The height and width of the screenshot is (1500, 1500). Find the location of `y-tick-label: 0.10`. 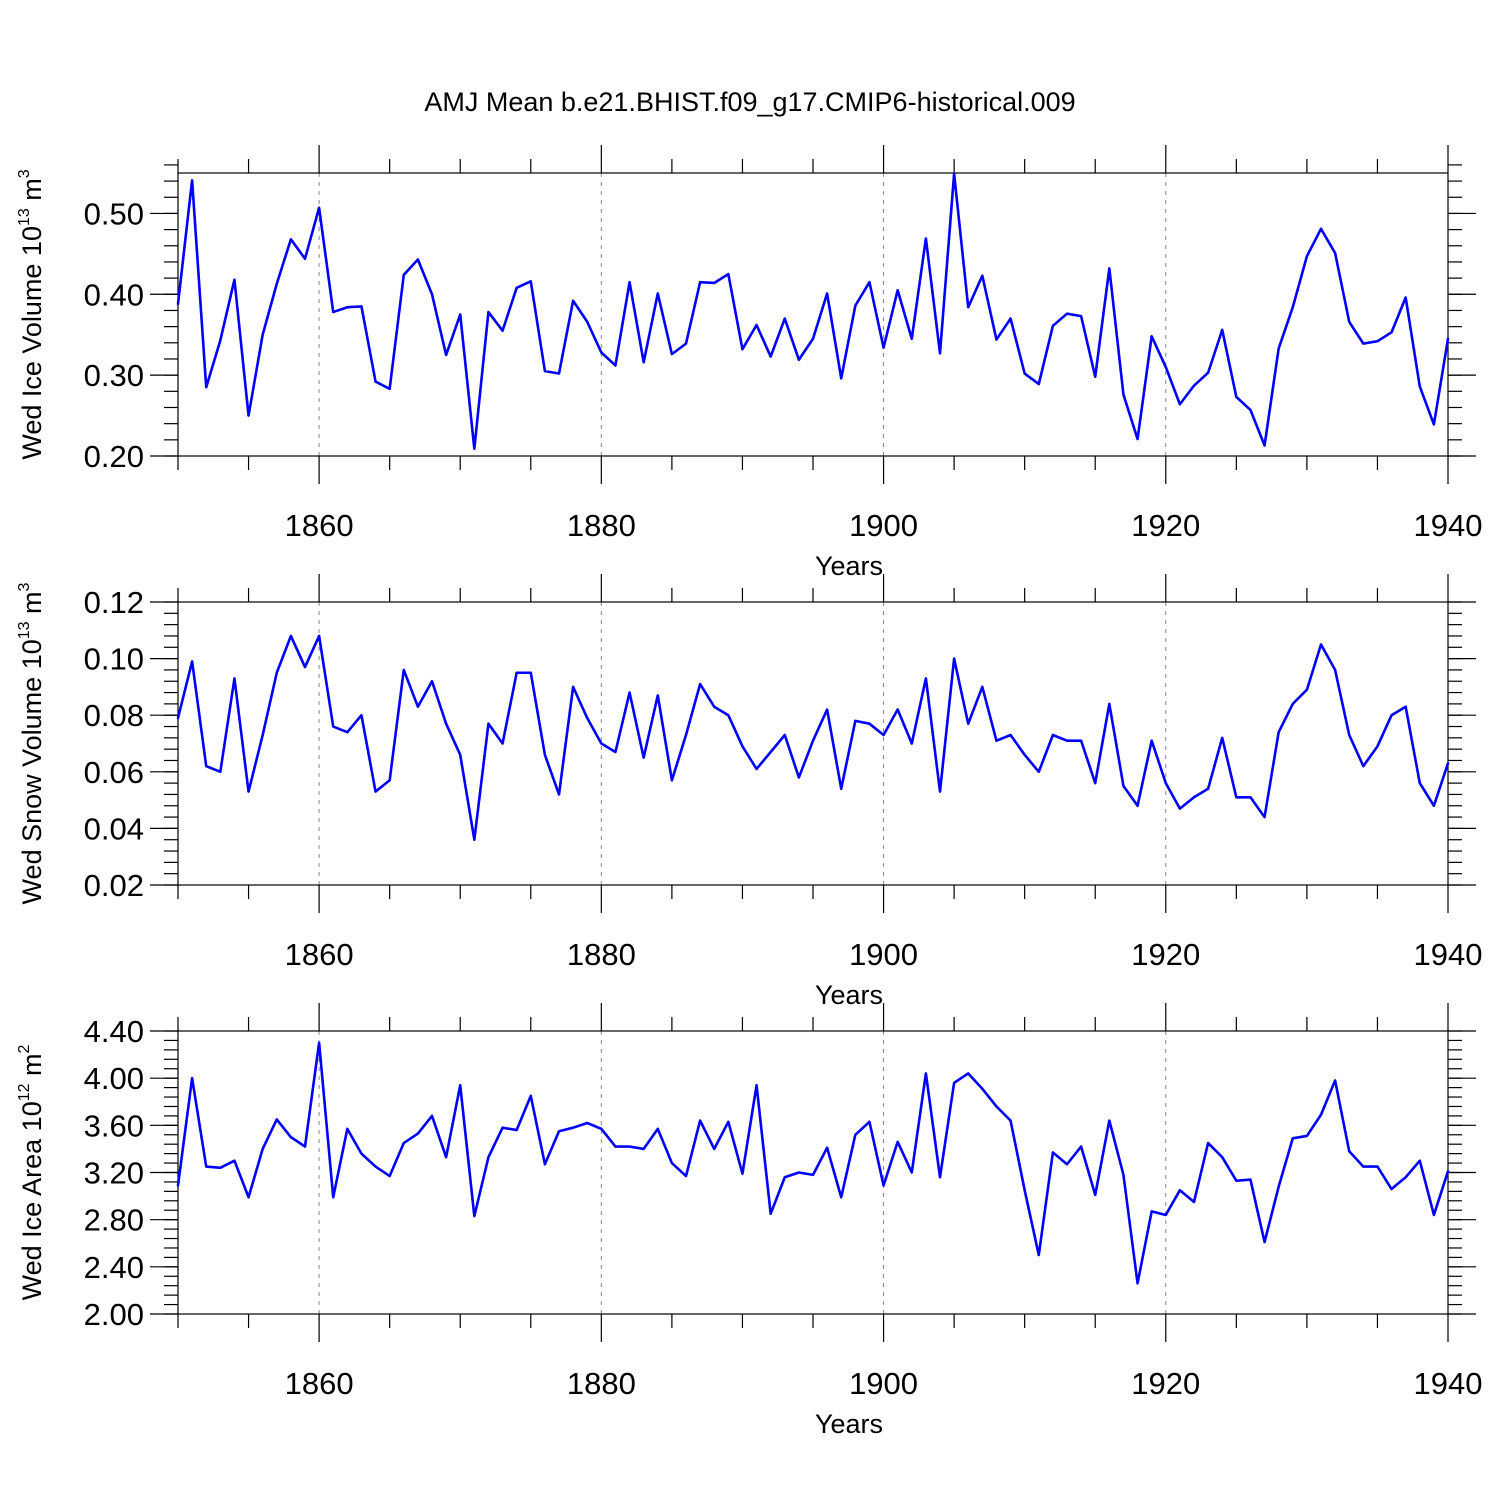

y-tick-label: 0.10 is located at coordinates (114, 659).